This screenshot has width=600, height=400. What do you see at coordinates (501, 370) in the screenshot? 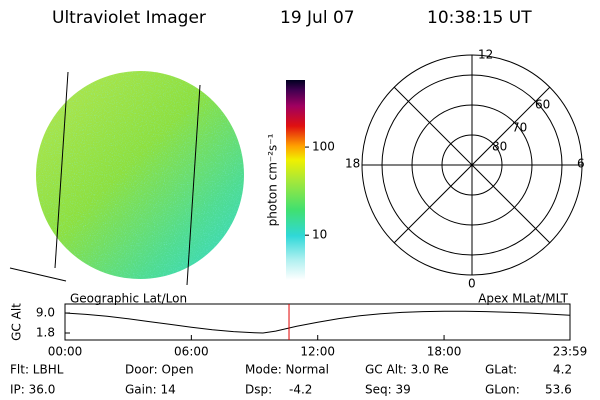
I see `status-field: GLat:` at bounding box center [501, 370].